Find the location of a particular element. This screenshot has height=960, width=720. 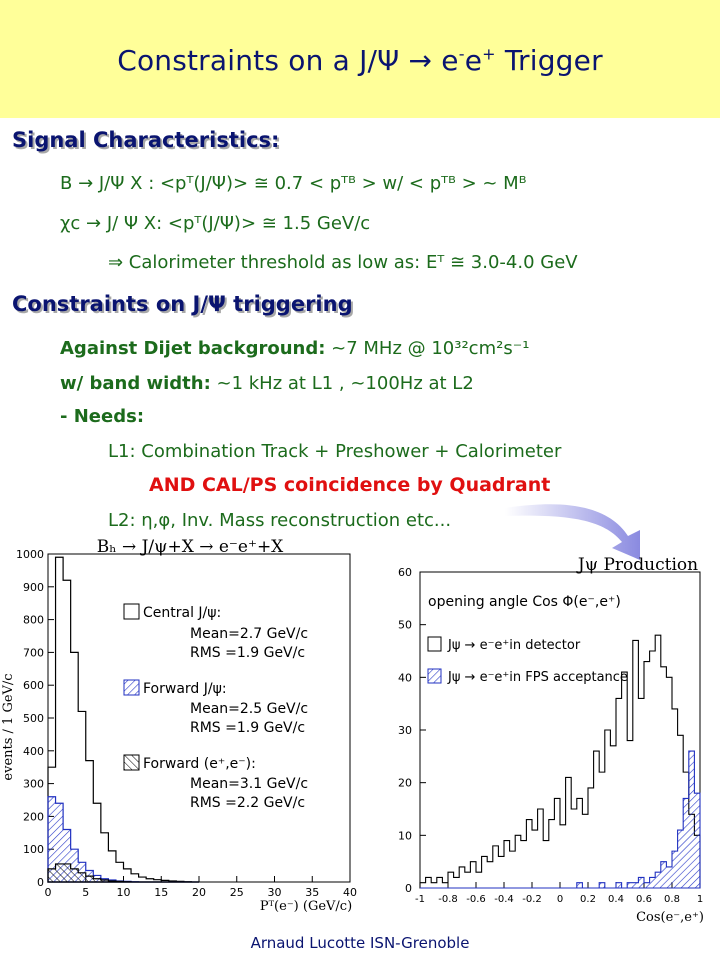

legend-detector: Jψ → e⁻e⁺in detector is located at coordinates (514, 645).